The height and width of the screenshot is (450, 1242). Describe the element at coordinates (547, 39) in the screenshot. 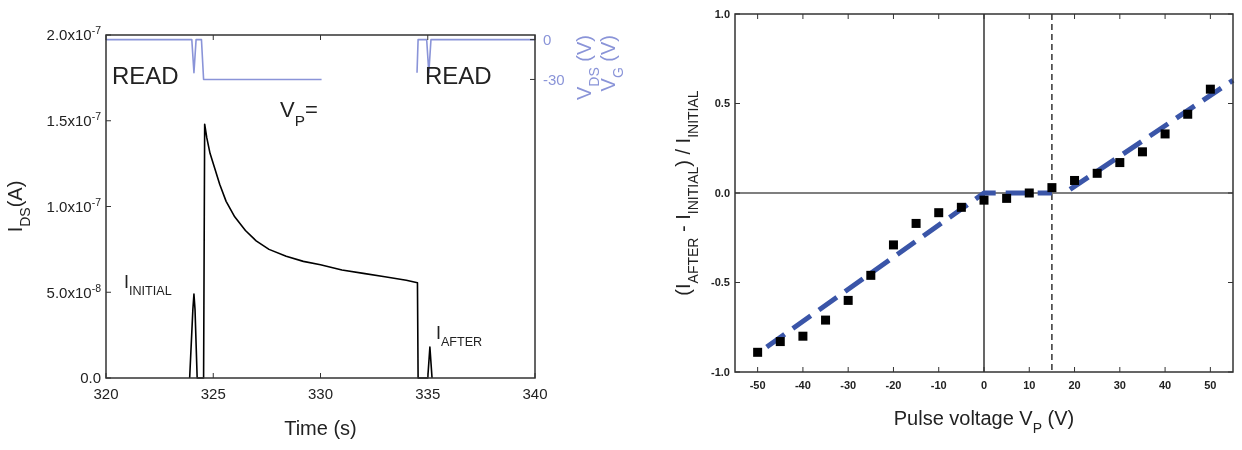

I see `y2-tick-label: 0` at that location.